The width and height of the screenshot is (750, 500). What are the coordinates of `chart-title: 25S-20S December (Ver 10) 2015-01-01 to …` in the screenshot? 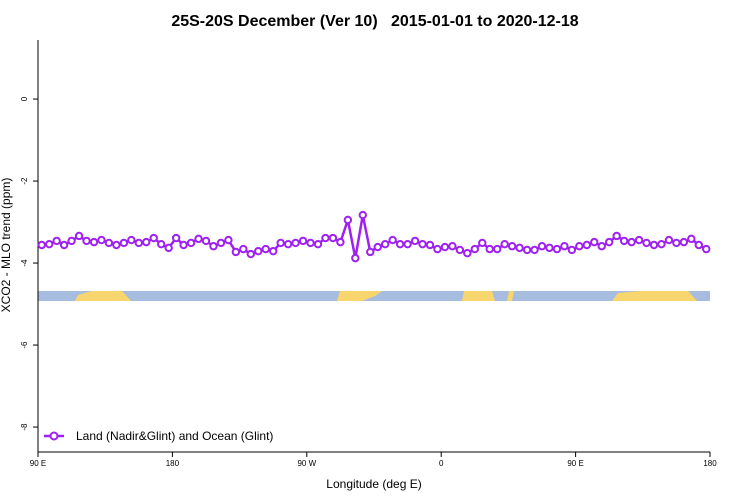 It's located at (374, 21).